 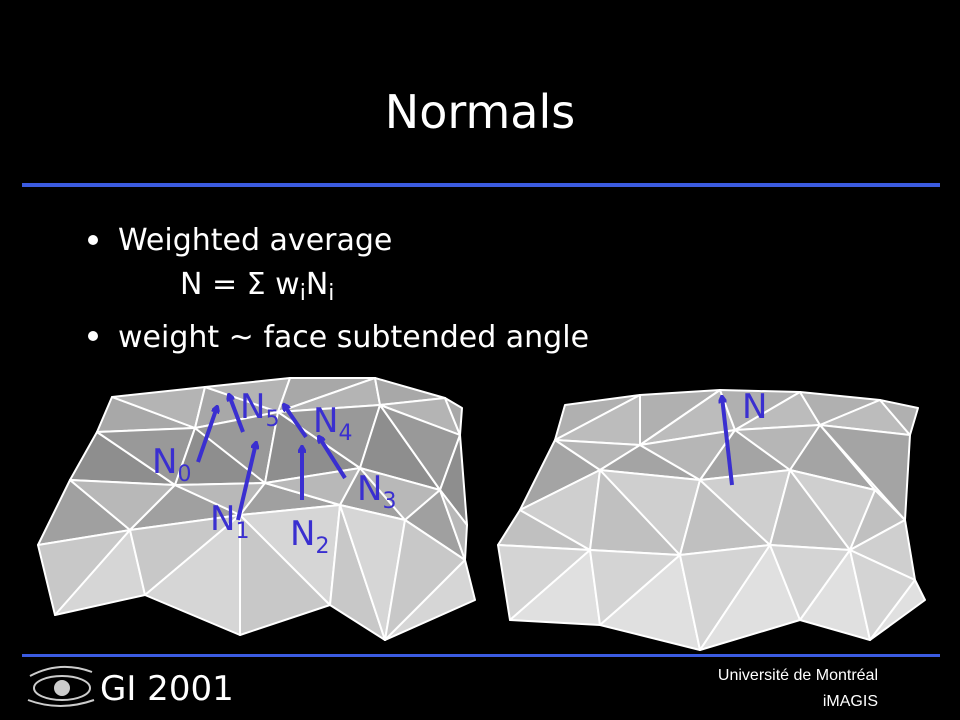 I want to click on normal-label: N5, so click(x=259, y=409).